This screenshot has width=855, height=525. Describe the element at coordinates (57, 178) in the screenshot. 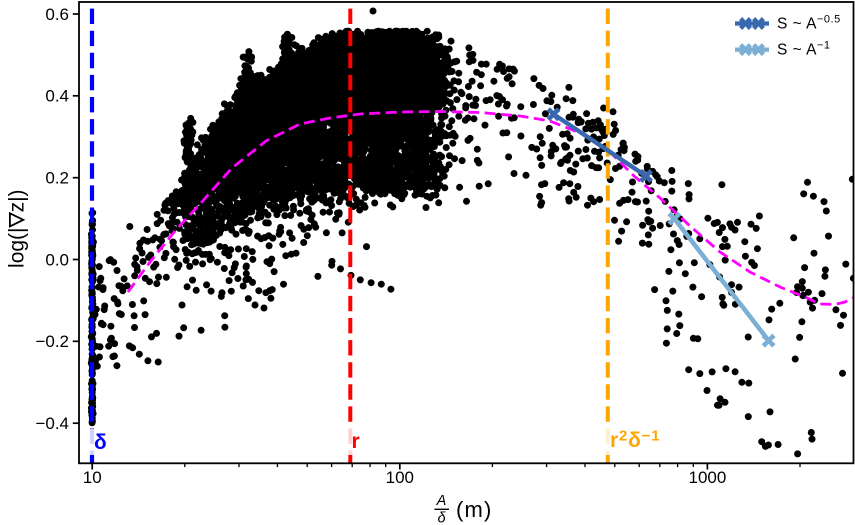

I see `svg-text: 0.2` at that location.